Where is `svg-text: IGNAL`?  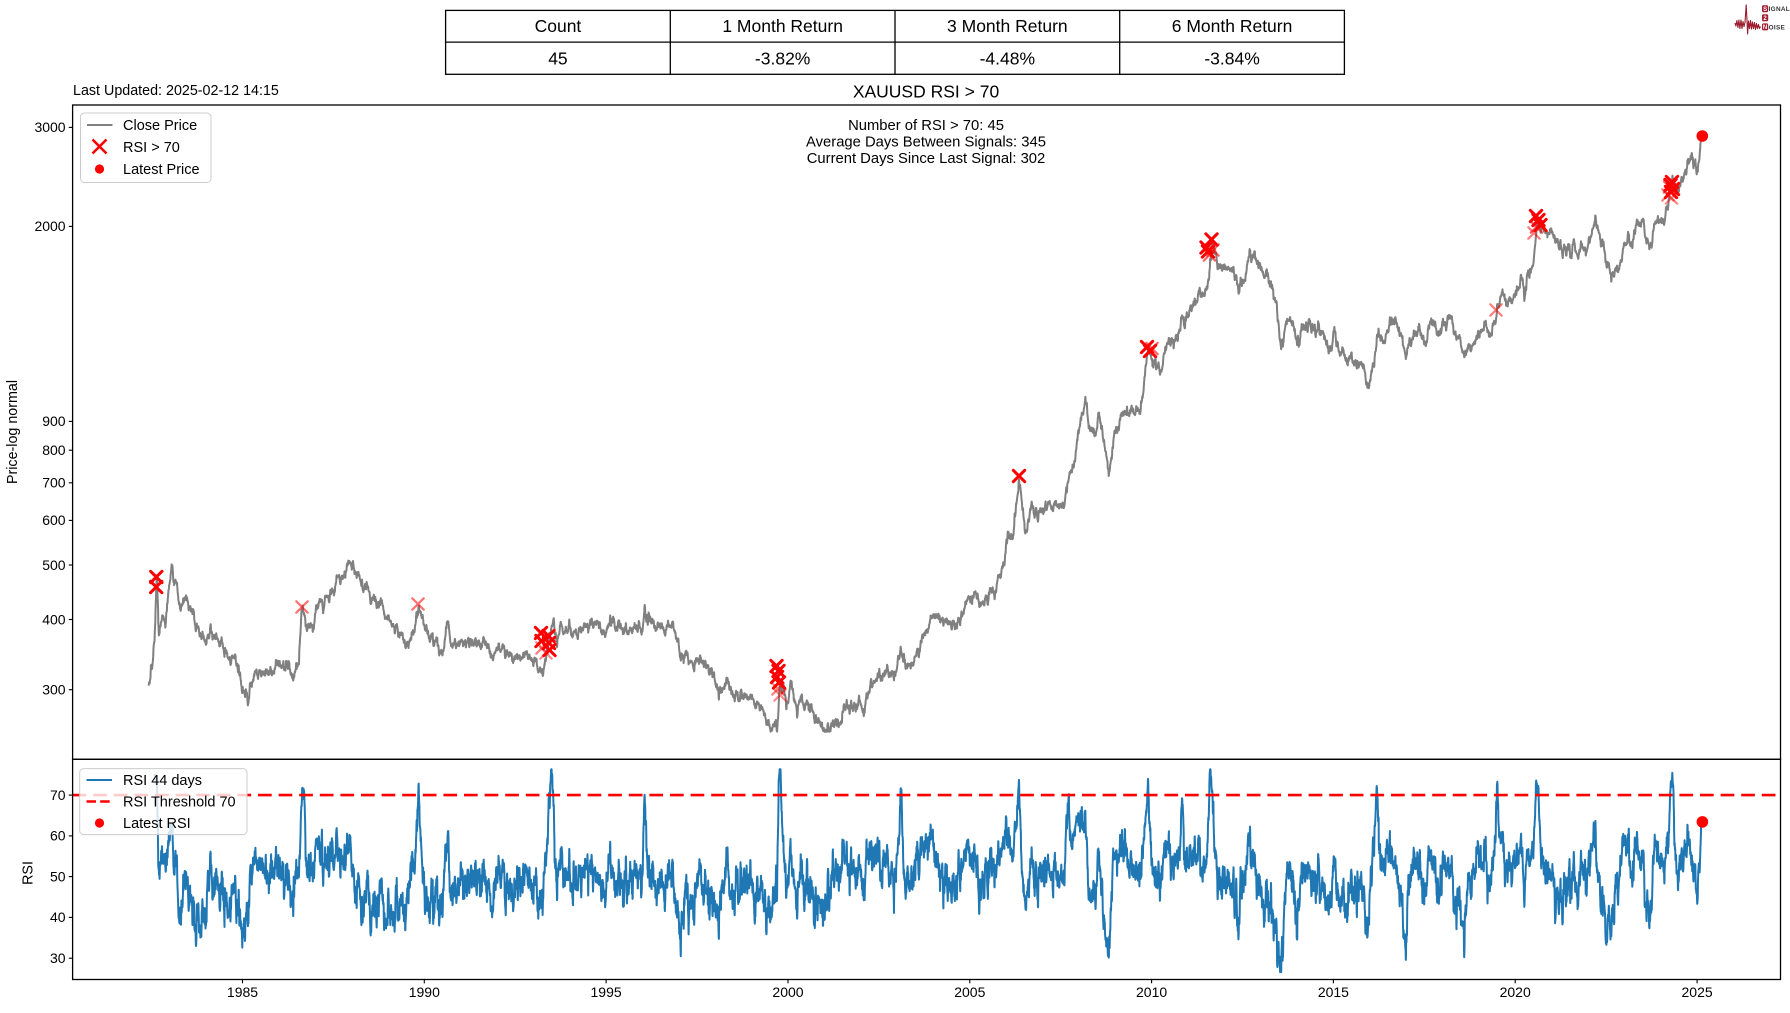 svg-text: IGNAL is located at coordinates (1779, 9).